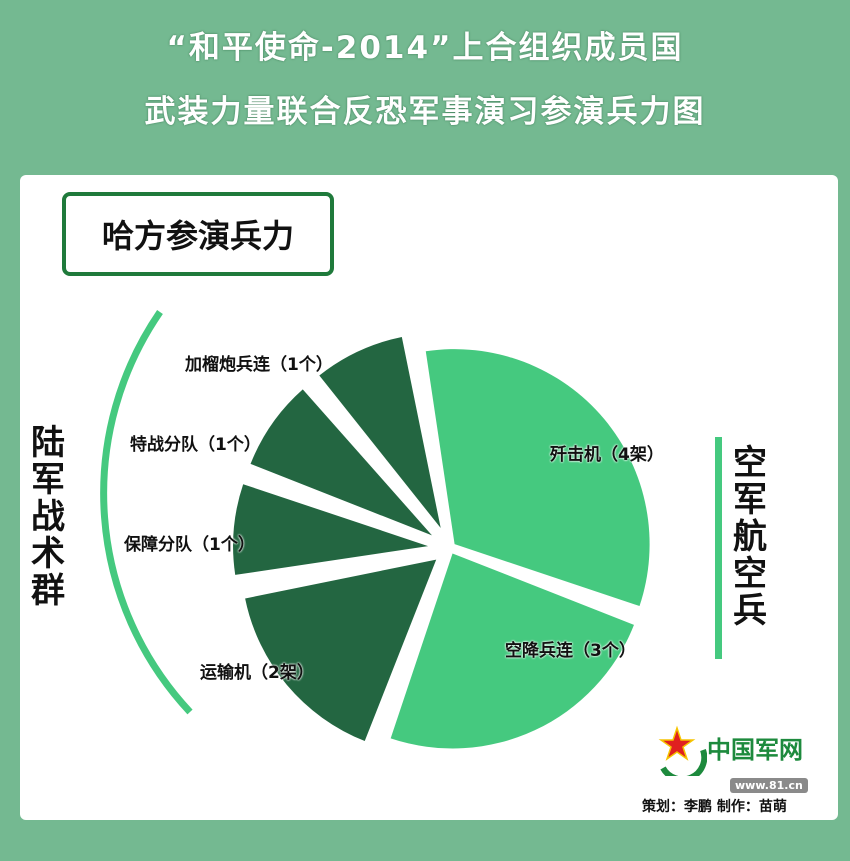 The height and width of the screenshot is (861, 850). What do you see at coordinates (195, 445) in the screenshot?
I see `slice-label: 特战分队（1个）` at bounding box center [195, 445].